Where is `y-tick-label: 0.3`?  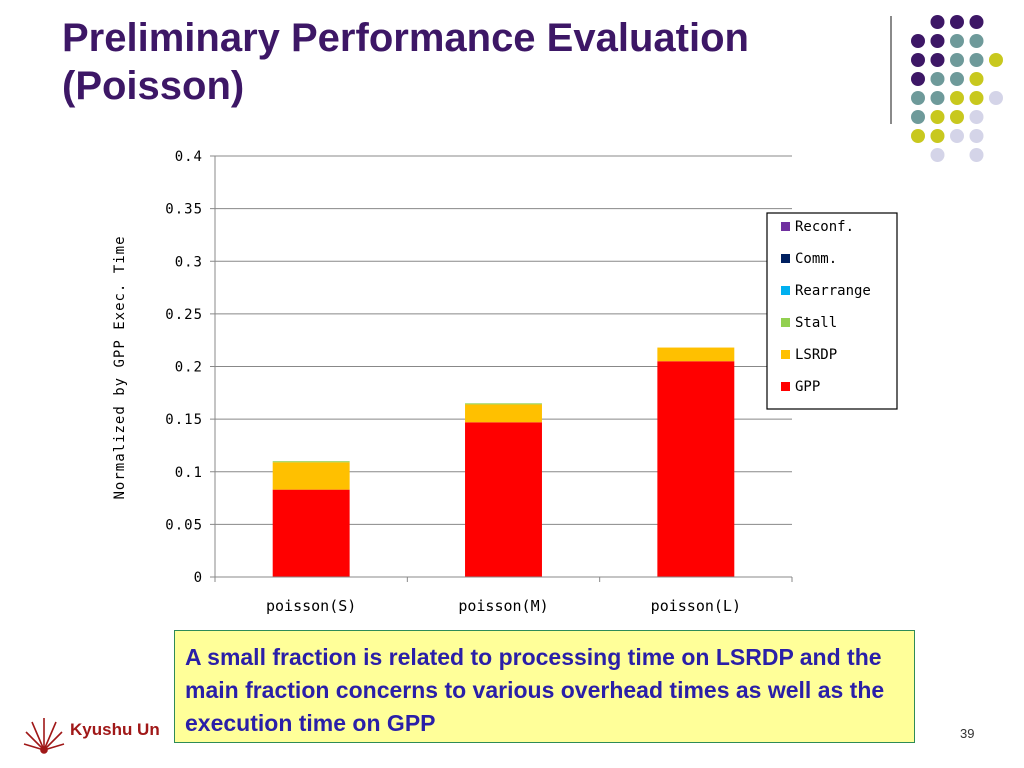
y-tick-label: 0.3 is located at coordinates (189, 262).